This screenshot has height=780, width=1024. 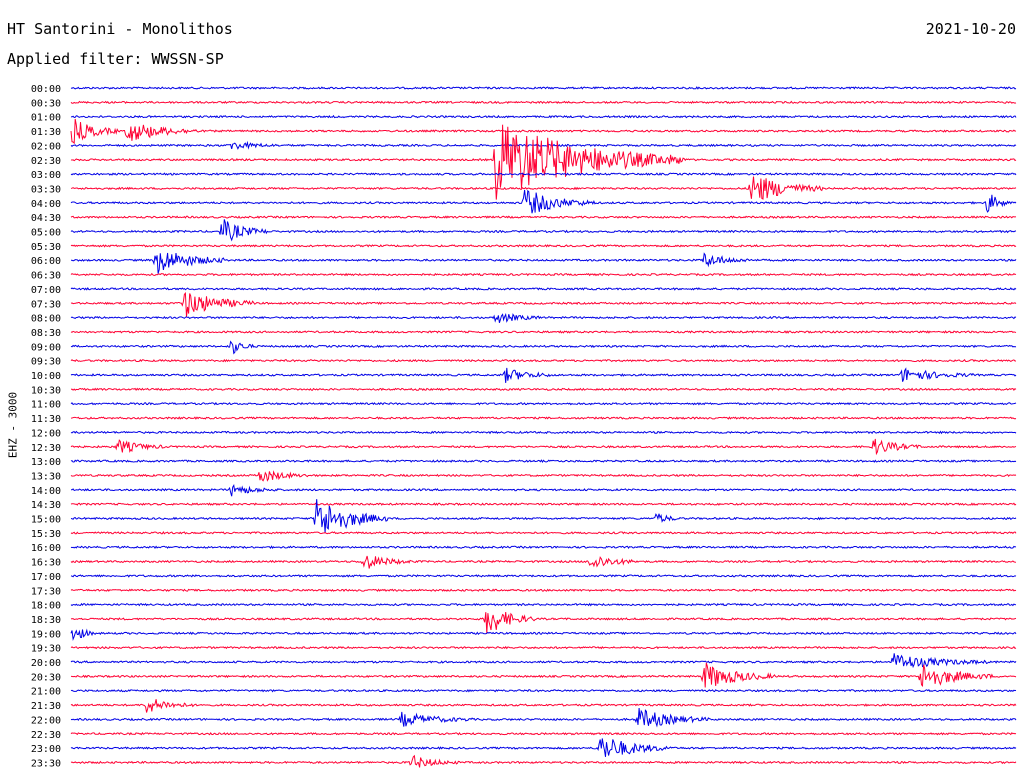 I want to click on row-time-label: 03:00, so click(x=46, y=175).